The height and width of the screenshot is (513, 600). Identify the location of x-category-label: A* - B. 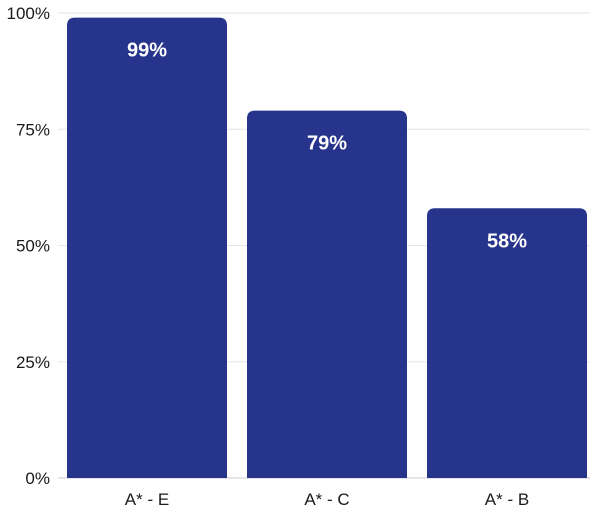
(507, 499).